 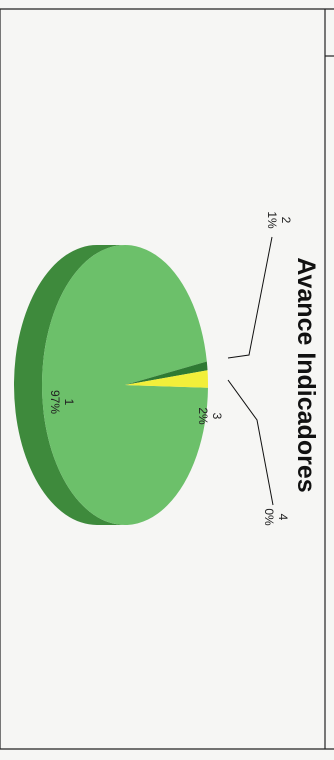 What do you see at coordinates (272, 220) in the screenshot?
I see `data-label-percent-2: 1%` at bounding box center [272, 220].